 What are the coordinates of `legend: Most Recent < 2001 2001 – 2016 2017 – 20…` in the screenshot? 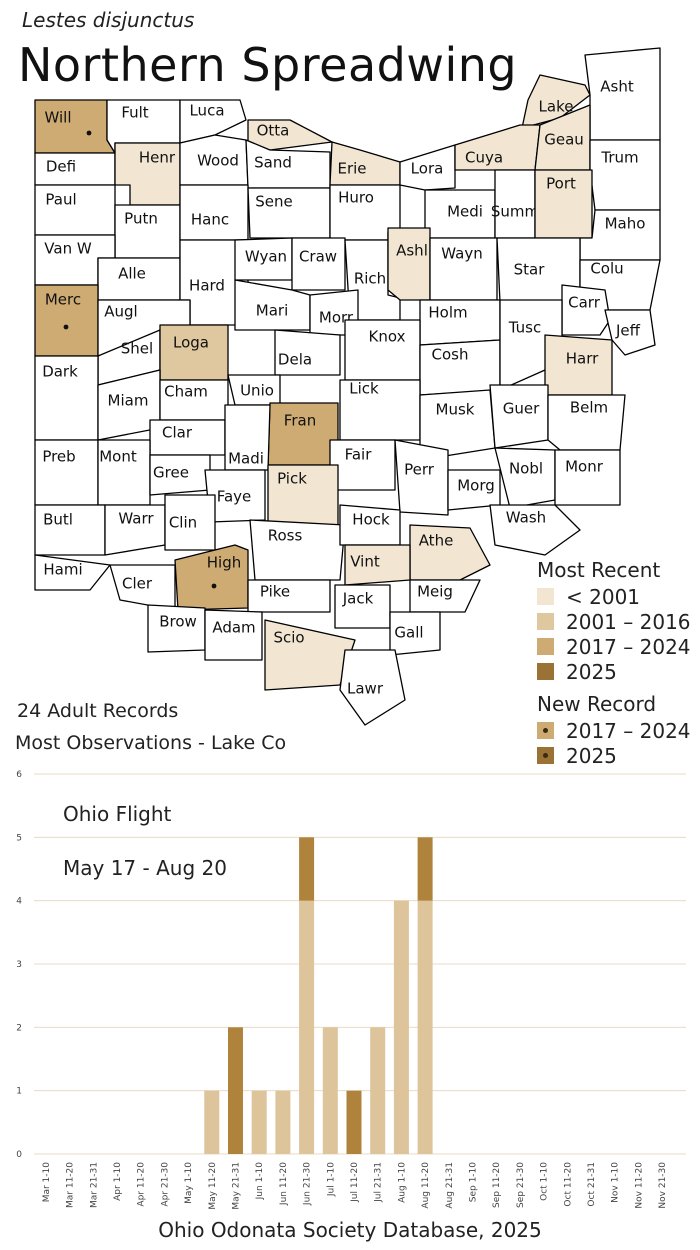 It's located at (617, 663).